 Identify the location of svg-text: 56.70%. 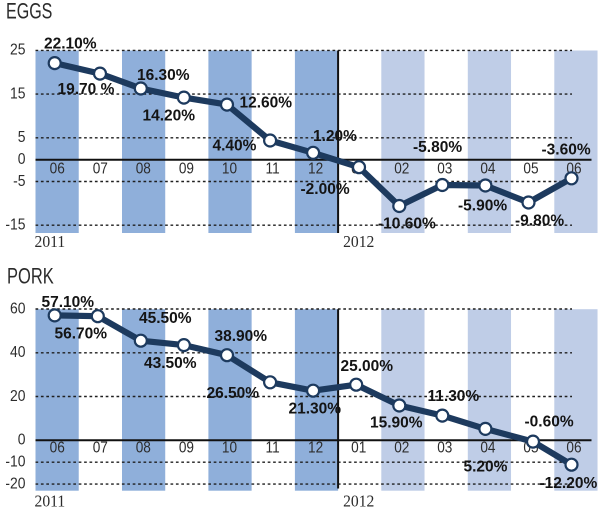
(81, 334).